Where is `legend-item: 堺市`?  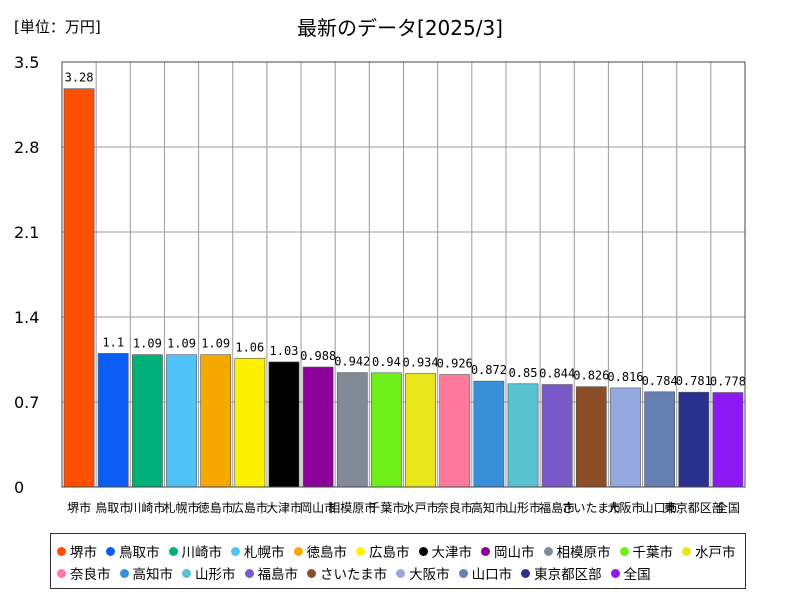
legend-item: 堺市 is located at coordinates (77, 551).